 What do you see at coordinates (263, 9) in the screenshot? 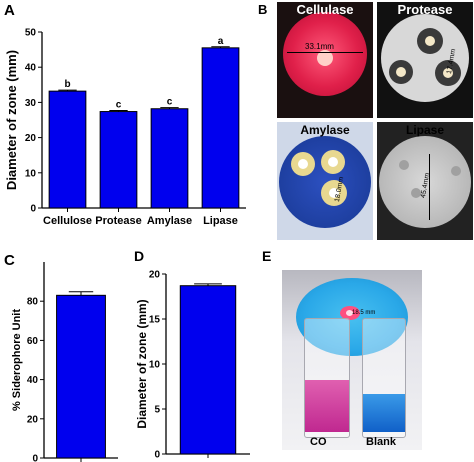
I see `panel-label-b: B` at bounding box center [263, 9].